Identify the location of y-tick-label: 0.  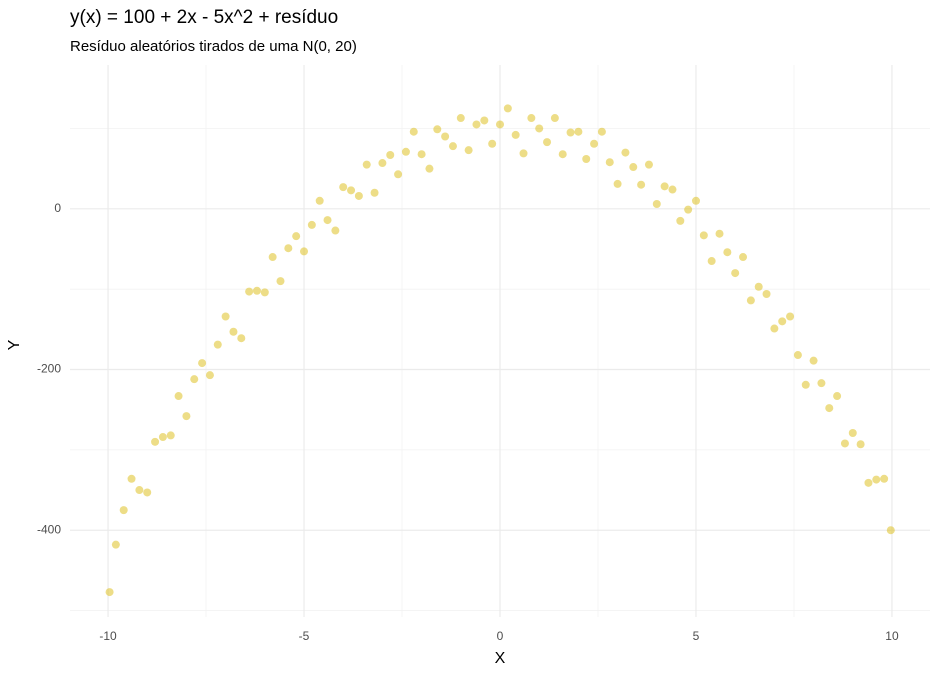
(57, 208).